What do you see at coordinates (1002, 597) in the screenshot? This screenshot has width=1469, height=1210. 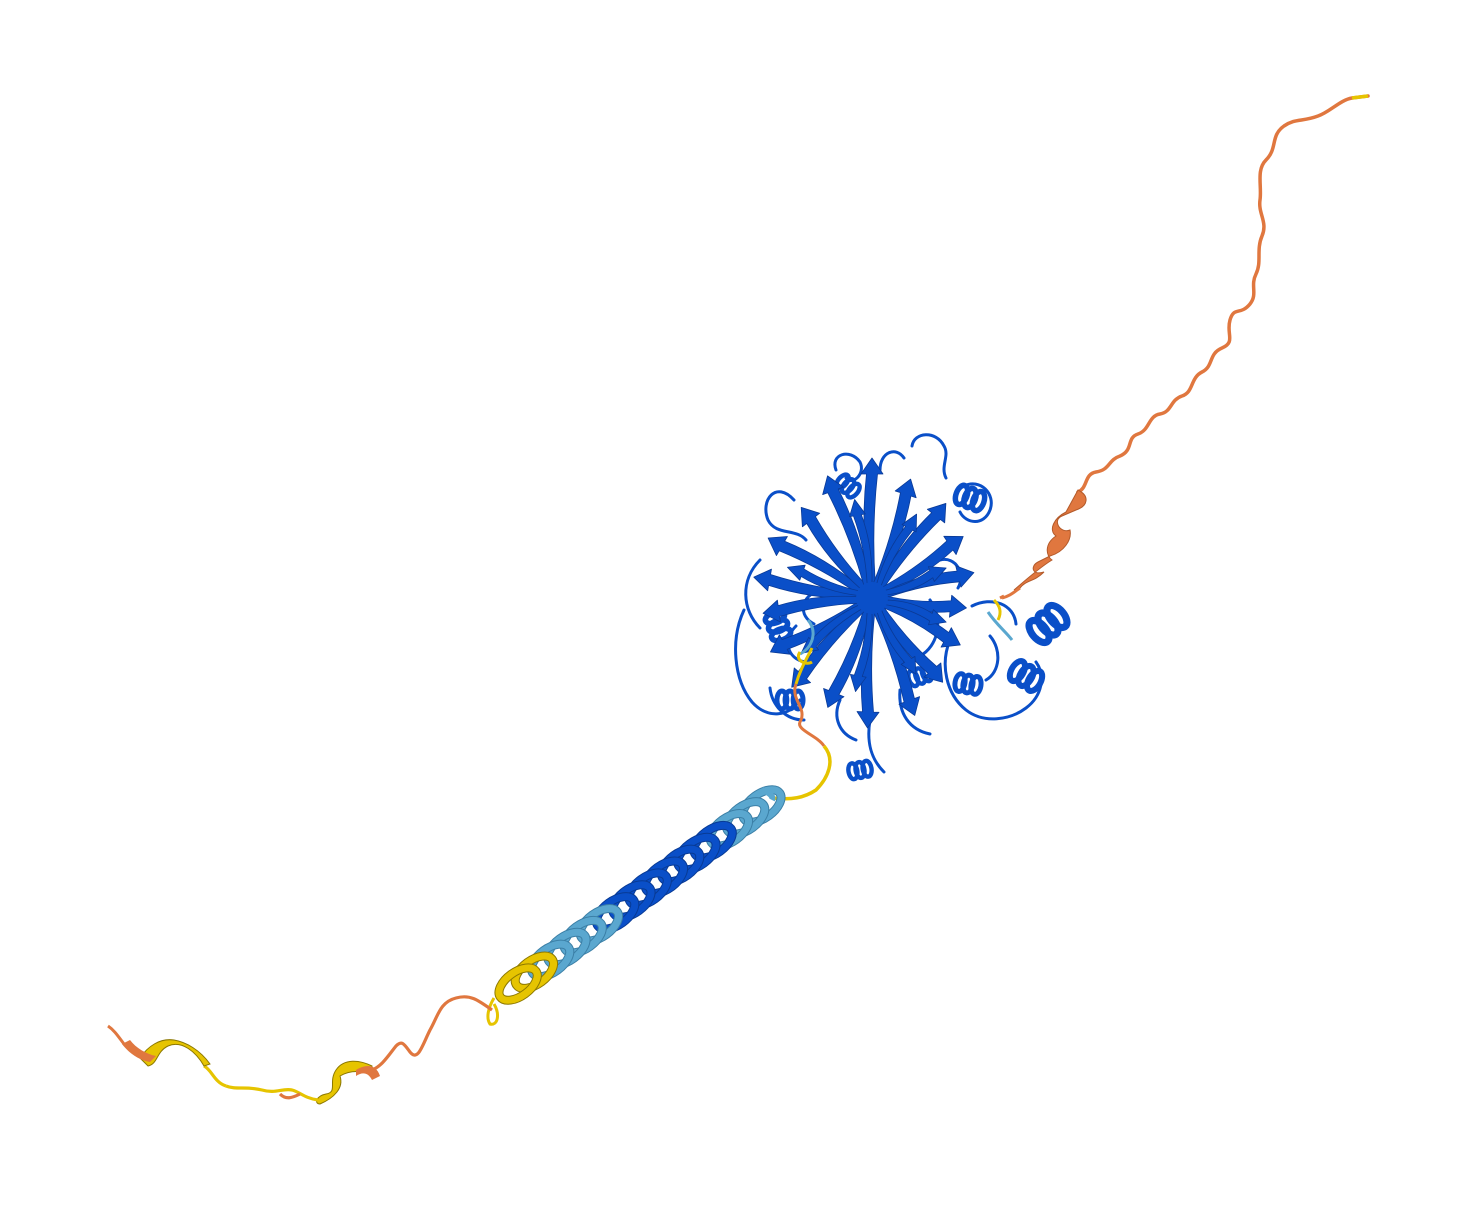 I see `domain-verylow-segment` at bounding box center [1002, 597].